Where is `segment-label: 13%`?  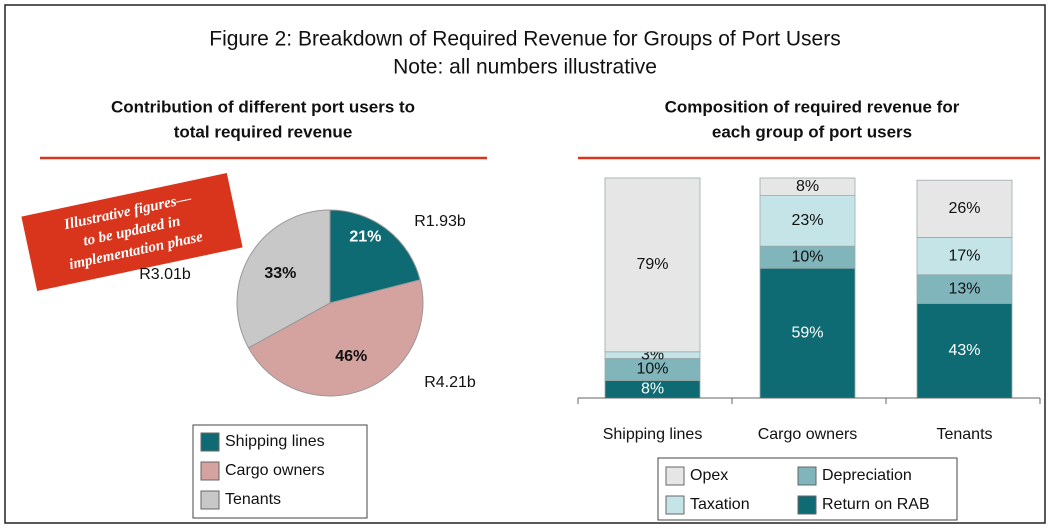 segment-label: 13% is located at coordinates (964, 288).